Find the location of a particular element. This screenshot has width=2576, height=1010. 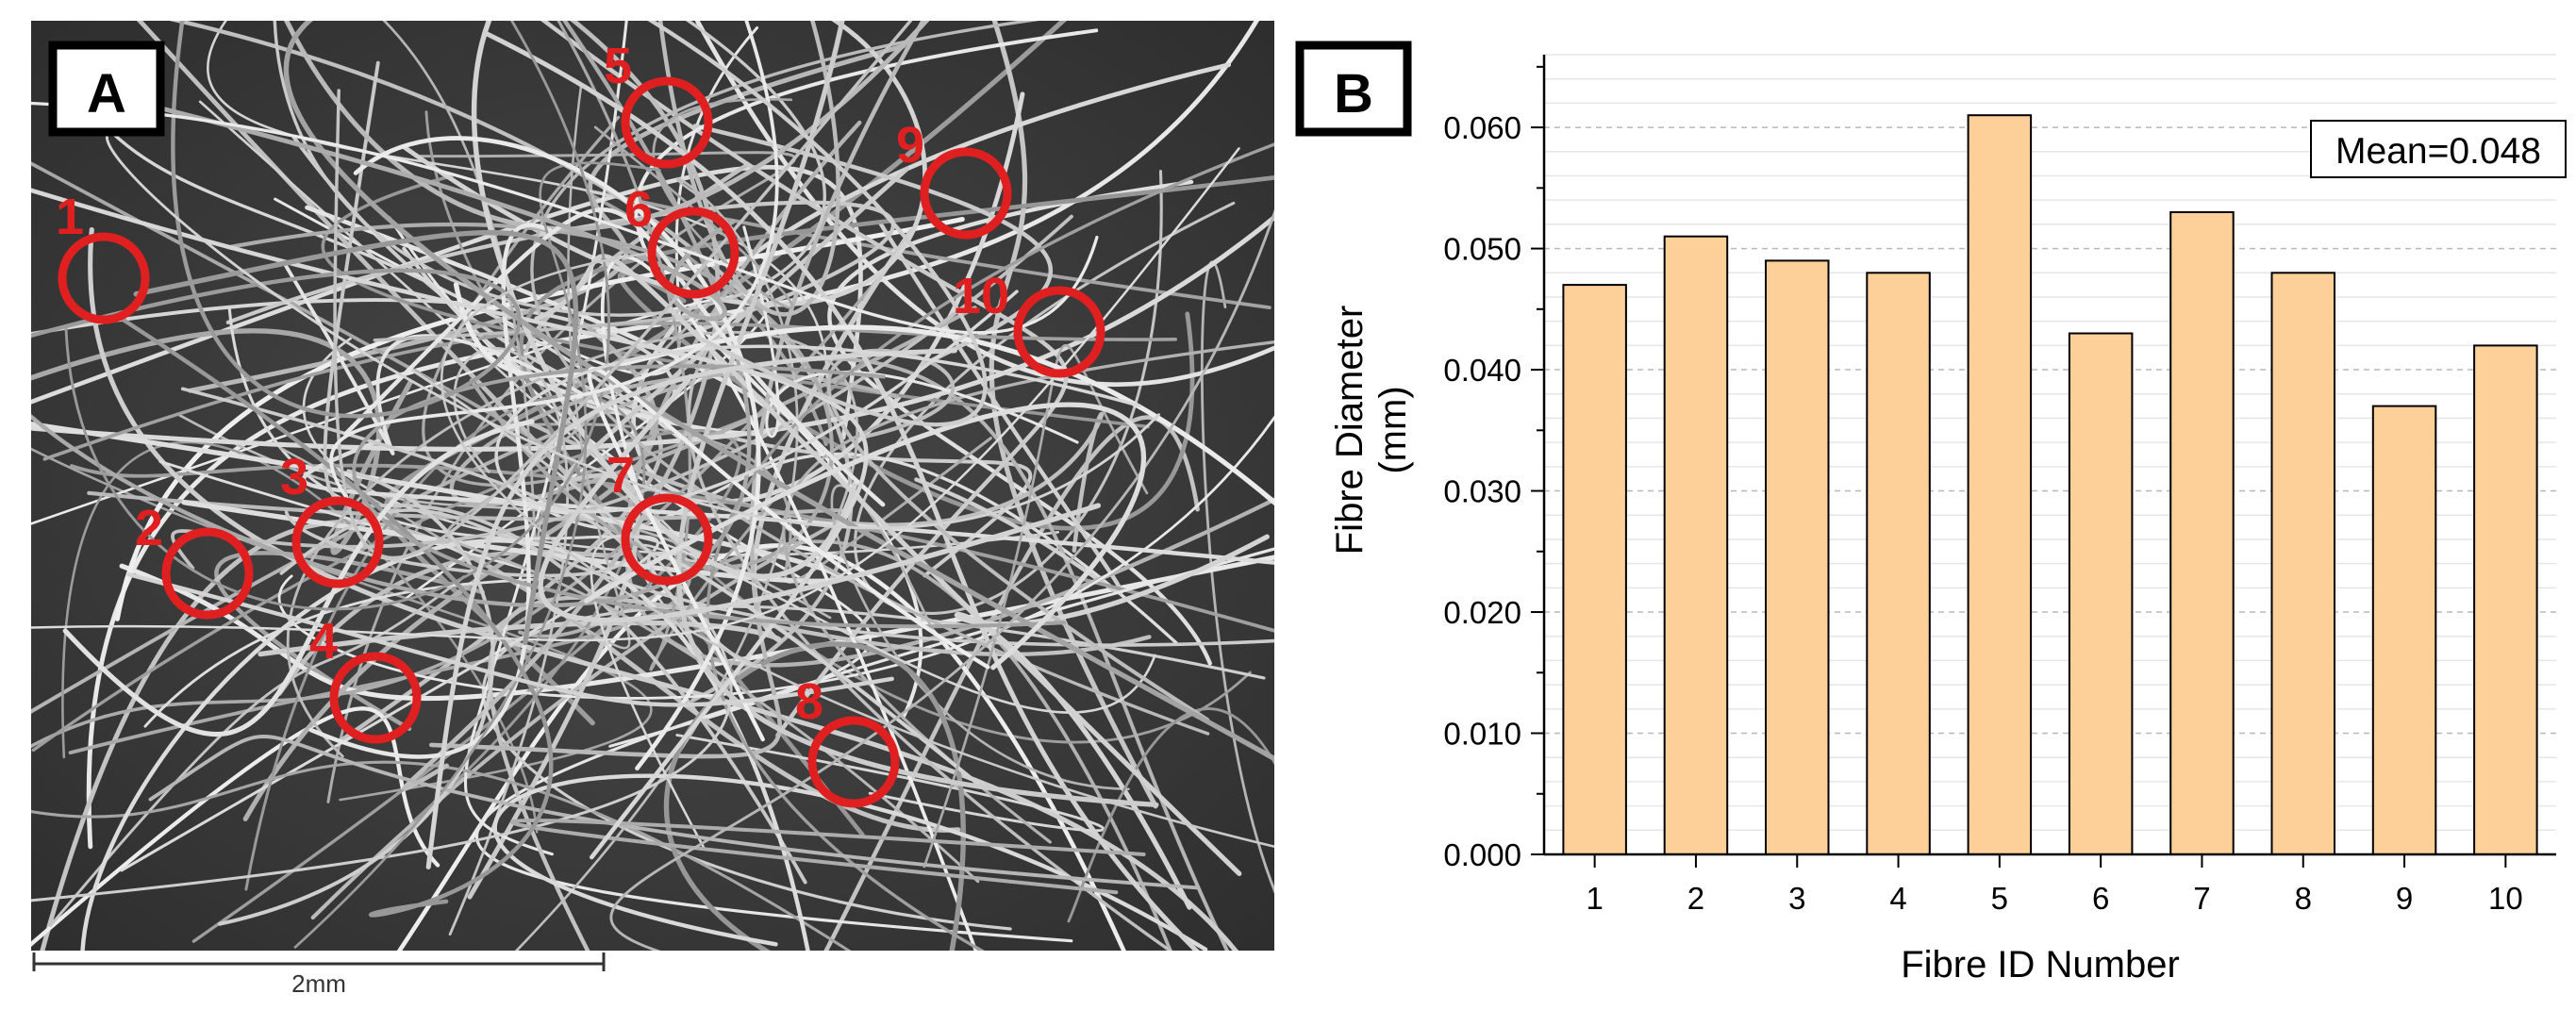

marker-label: 7 is located at coordinates (621, 475).